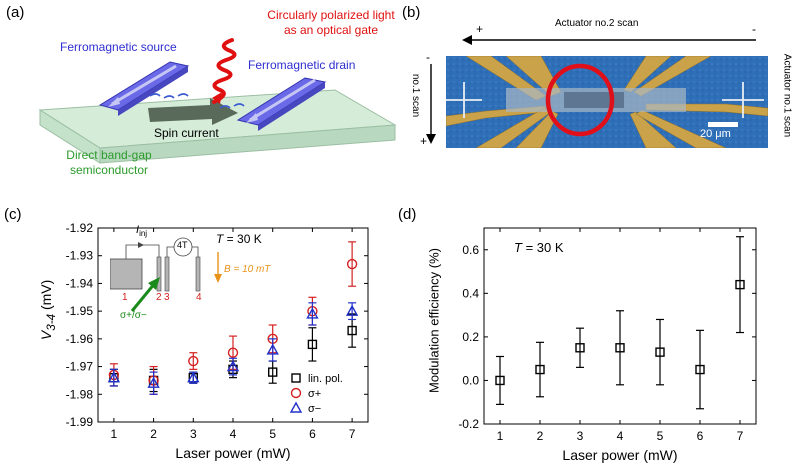 The width and height of the screenshot is (800, 465). I want to click on y-tick-label: -1.95, so click(80, 311).